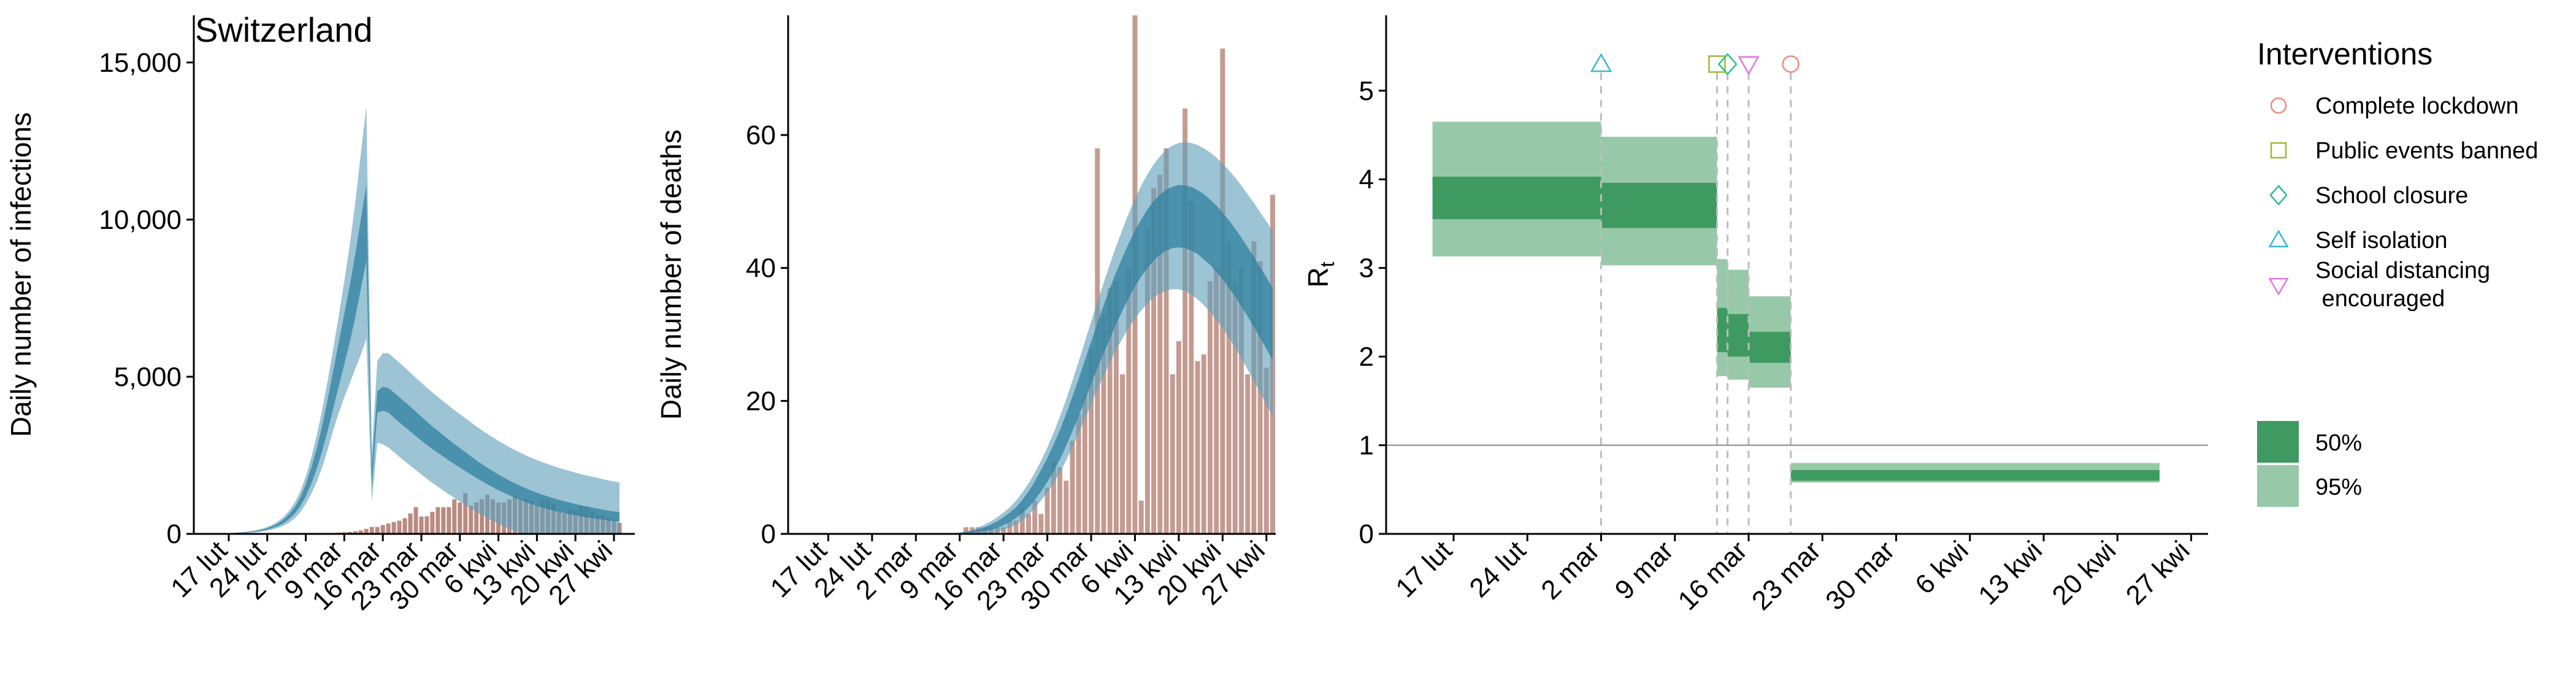 The image size is (2576, 683). What do you see at coordinates (1327, 264) in the screenshot?
I see `rt-y-axis-label-subscript: t` at bounding box center [1327, 264].